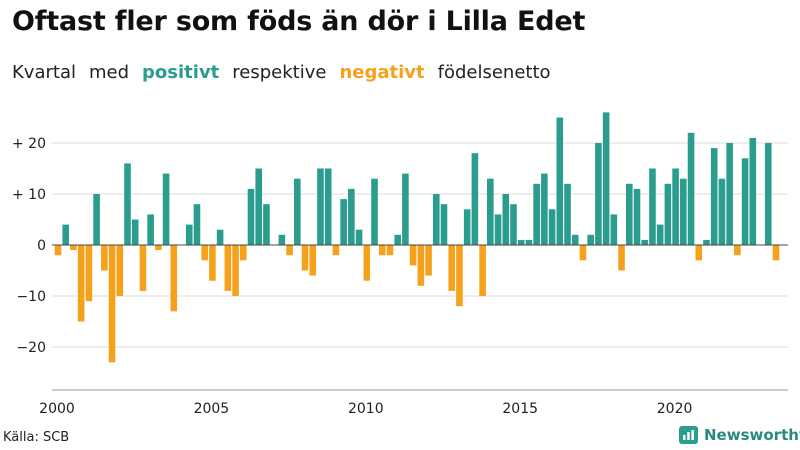 The width and height of the screenshot is (800, 450). I want to click on x-tick-label: 2005, so click(212, 409).